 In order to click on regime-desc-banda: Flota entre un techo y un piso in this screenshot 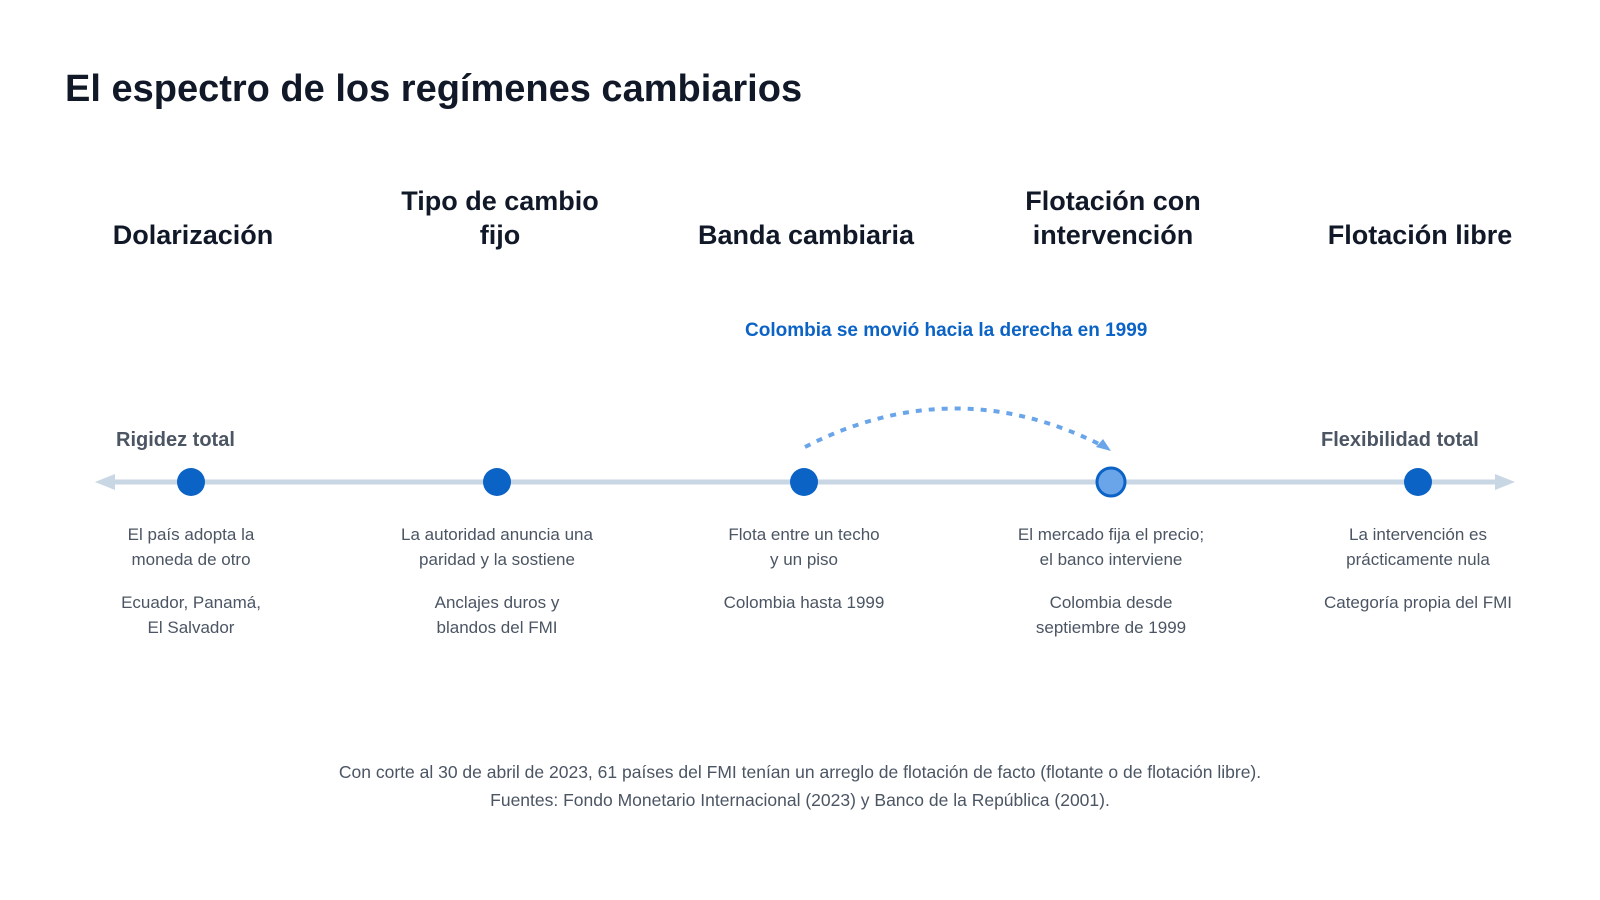, I will do `click(804, 547)`.